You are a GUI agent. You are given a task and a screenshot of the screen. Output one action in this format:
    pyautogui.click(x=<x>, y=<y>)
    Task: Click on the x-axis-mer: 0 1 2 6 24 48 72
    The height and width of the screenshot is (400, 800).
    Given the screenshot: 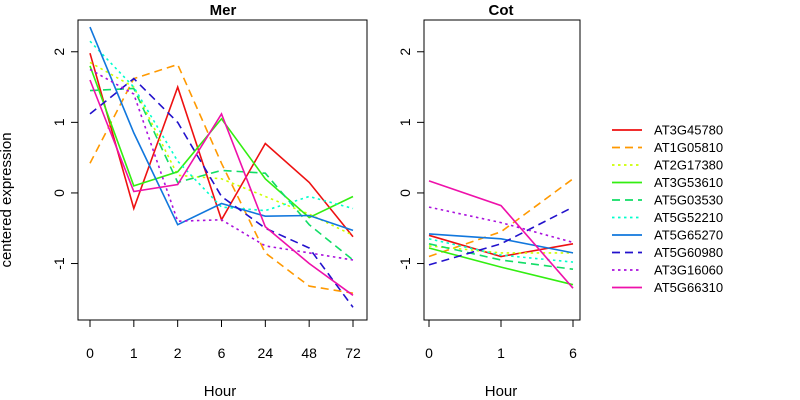 What is the action you would take?
    pyautogui.click(x=223, y=340)
    